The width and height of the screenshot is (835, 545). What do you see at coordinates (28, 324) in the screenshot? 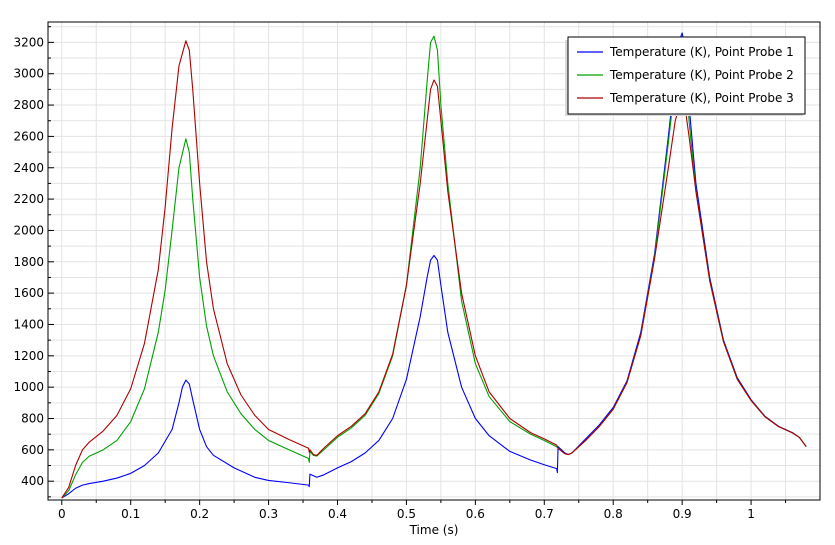
I see `y-tick-label: 1400` at bounding box center [28, 324].